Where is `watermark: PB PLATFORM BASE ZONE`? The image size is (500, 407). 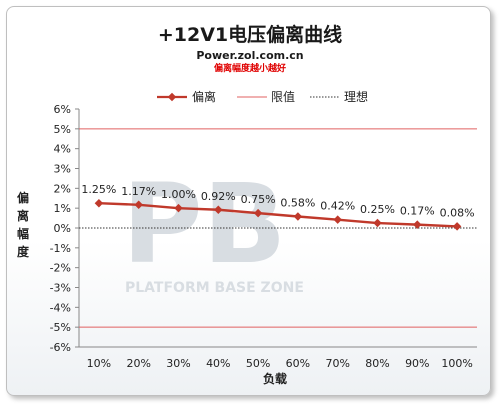
watermark: PB PLATFORM BASE ZONE is located at coordinates (213, 228).